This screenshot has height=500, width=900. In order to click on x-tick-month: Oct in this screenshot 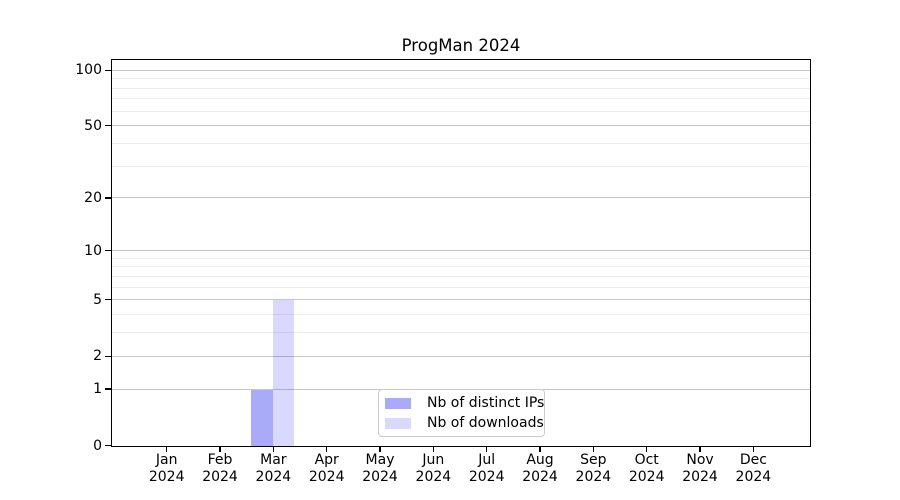, I will do `click(646, 459)`.